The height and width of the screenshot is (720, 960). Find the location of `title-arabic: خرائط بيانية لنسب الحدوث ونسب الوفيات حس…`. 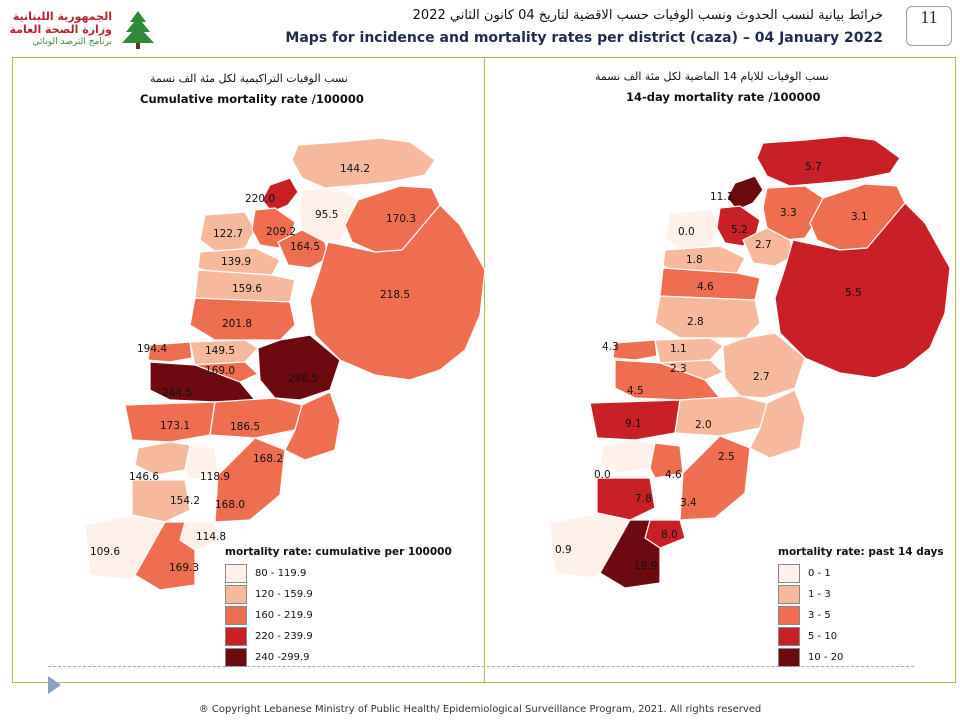

title-arabic: خرائط بيانية لنسب الحدوث ونسب الوفيات حس… is located at coordinates (647, 15).